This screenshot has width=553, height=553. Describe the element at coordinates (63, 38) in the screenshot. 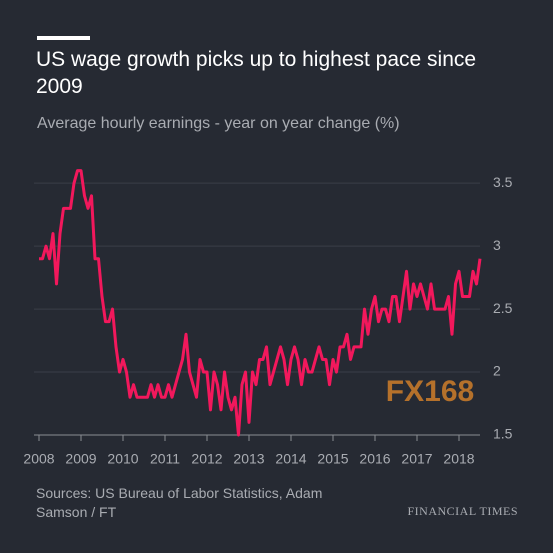

I see `title-bar` at that location.